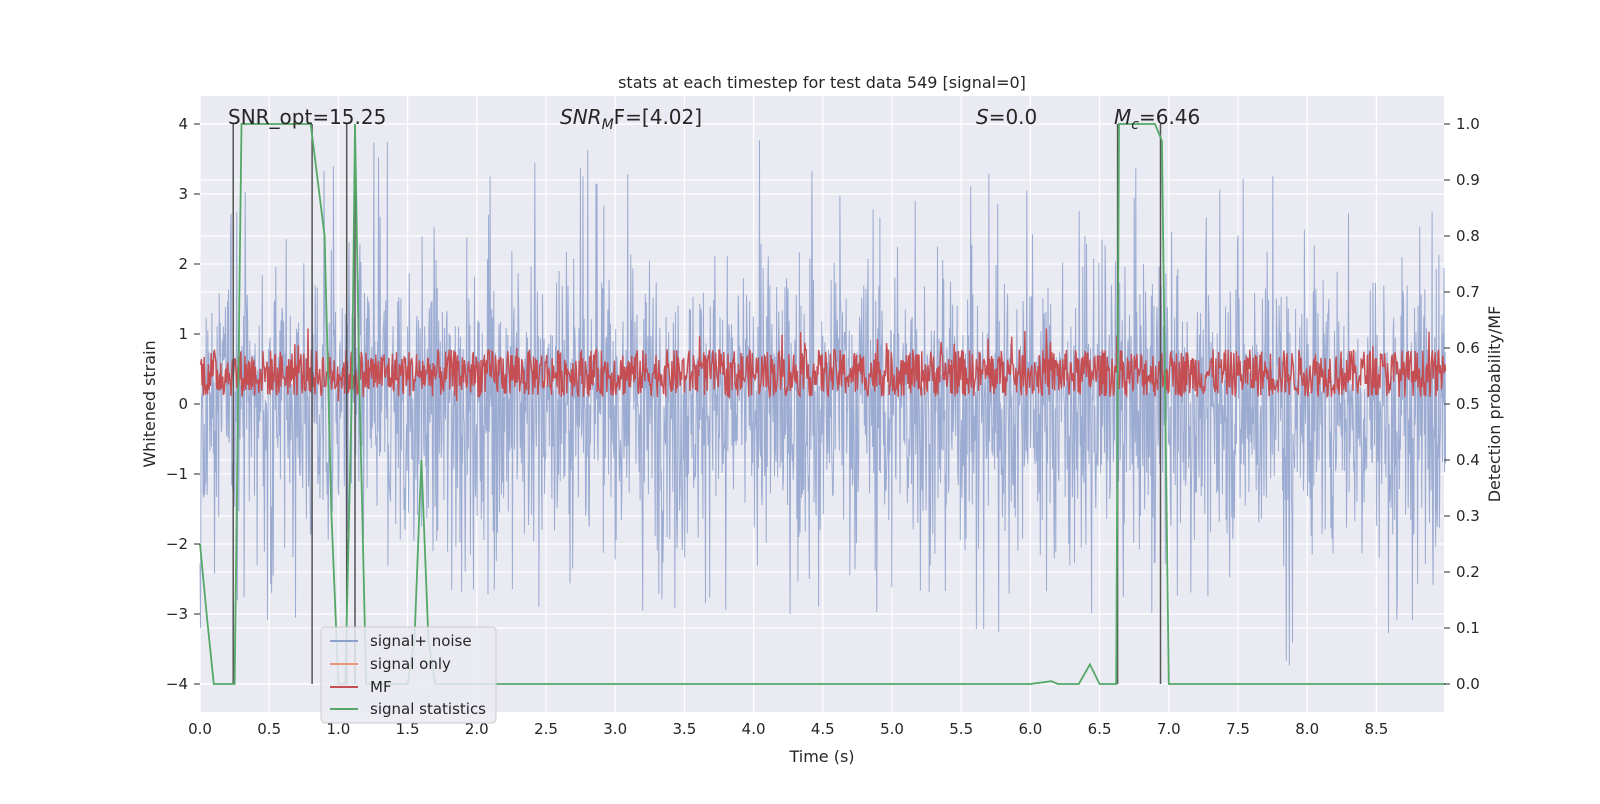  I want to click on x-axis-label: Time (s), so click(821, 756).